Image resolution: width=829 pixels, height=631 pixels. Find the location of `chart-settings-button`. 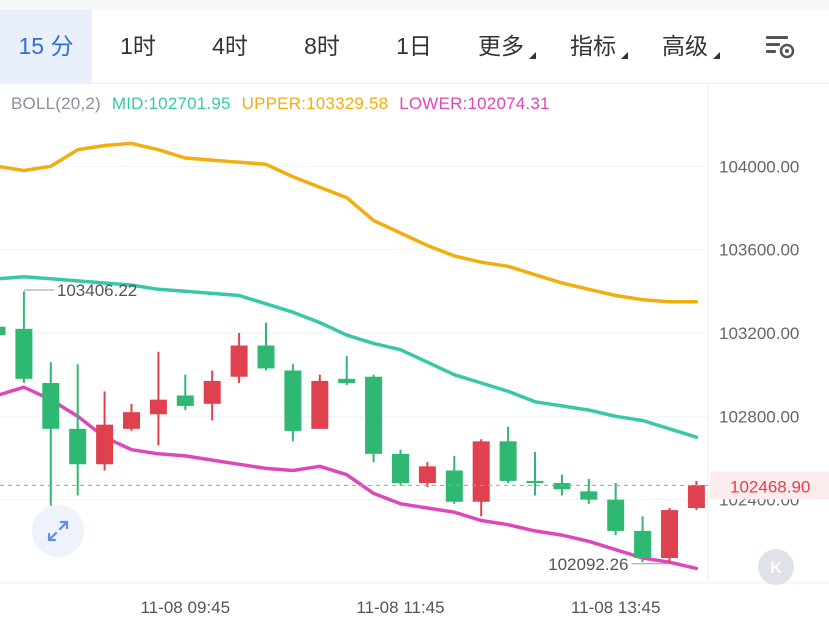

chart-settings-button is located at coordinates (780, 46).